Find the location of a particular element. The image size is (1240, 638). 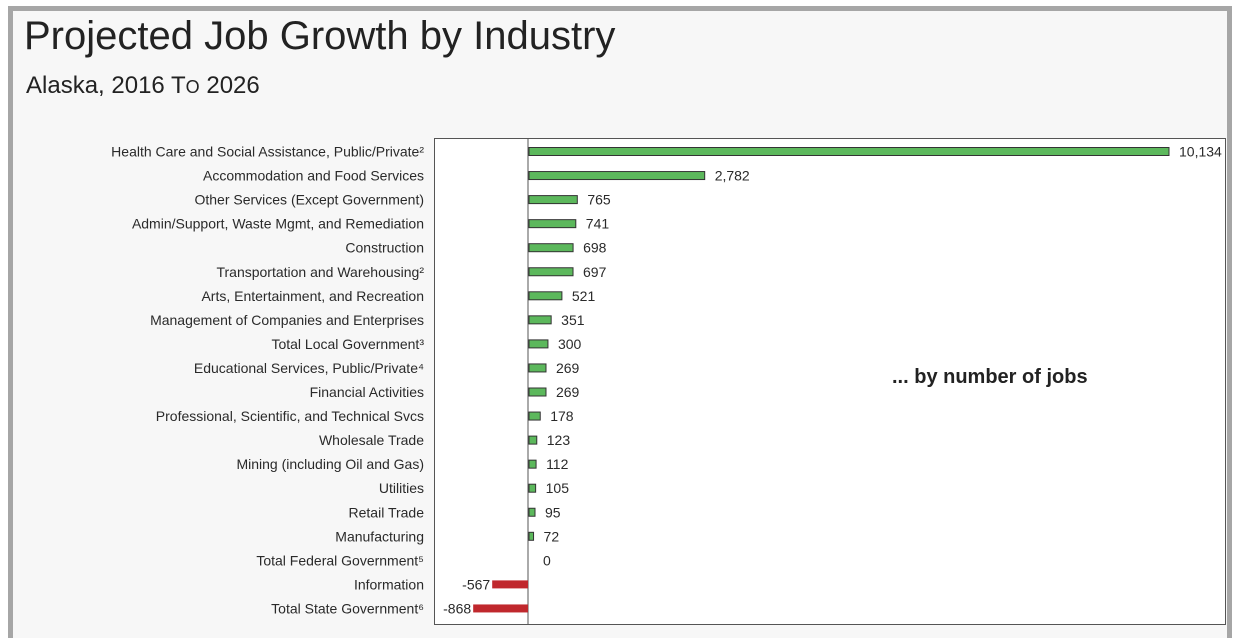

chart-subtitle: Alaska, 2016 TO 2026 is located at coordinates (143, 85).